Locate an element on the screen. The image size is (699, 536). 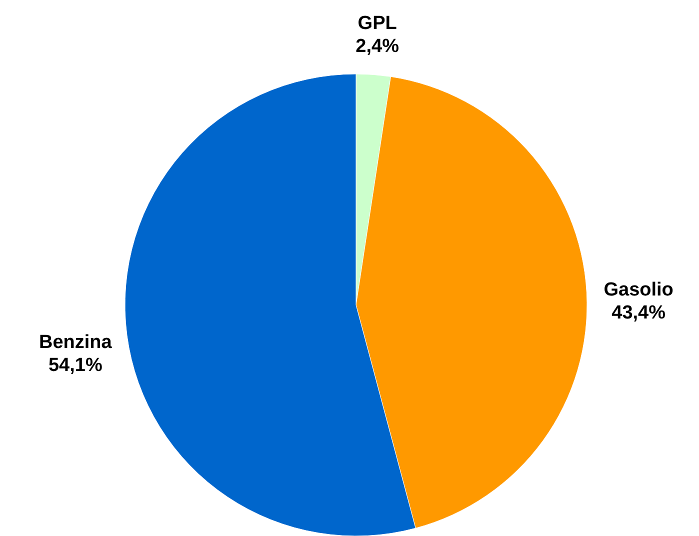
data-label: 43,4% is located at coordinates (639, 313).